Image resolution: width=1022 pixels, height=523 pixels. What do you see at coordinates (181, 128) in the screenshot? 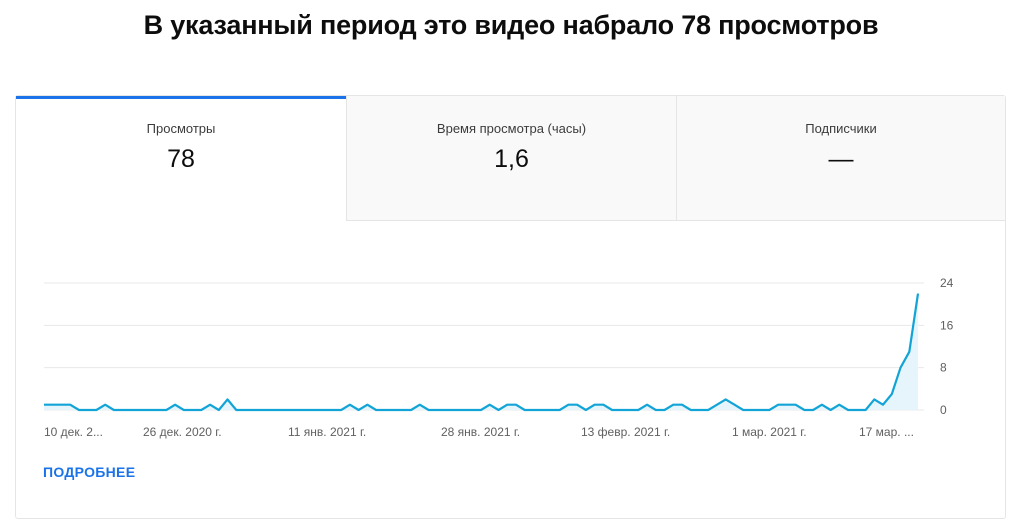
I see `tab-views-label: Просмотры` at bounding box center [181, 128].